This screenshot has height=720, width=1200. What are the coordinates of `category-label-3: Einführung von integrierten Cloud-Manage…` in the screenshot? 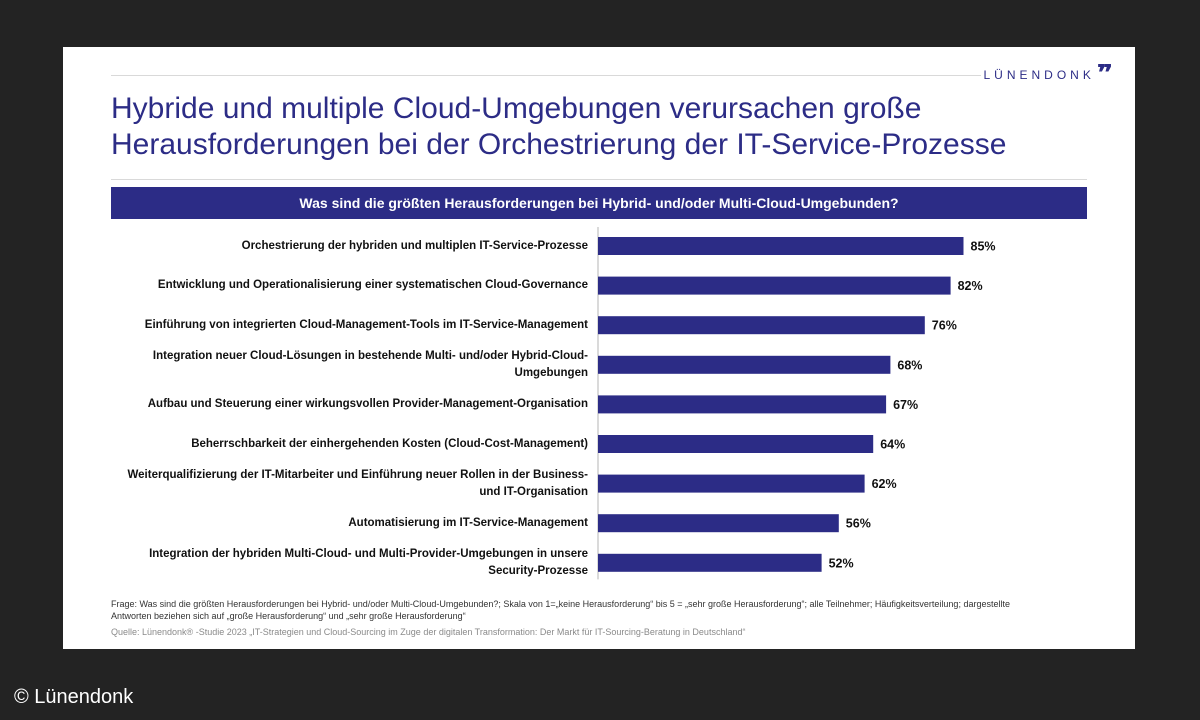 It's located at (338, 325).